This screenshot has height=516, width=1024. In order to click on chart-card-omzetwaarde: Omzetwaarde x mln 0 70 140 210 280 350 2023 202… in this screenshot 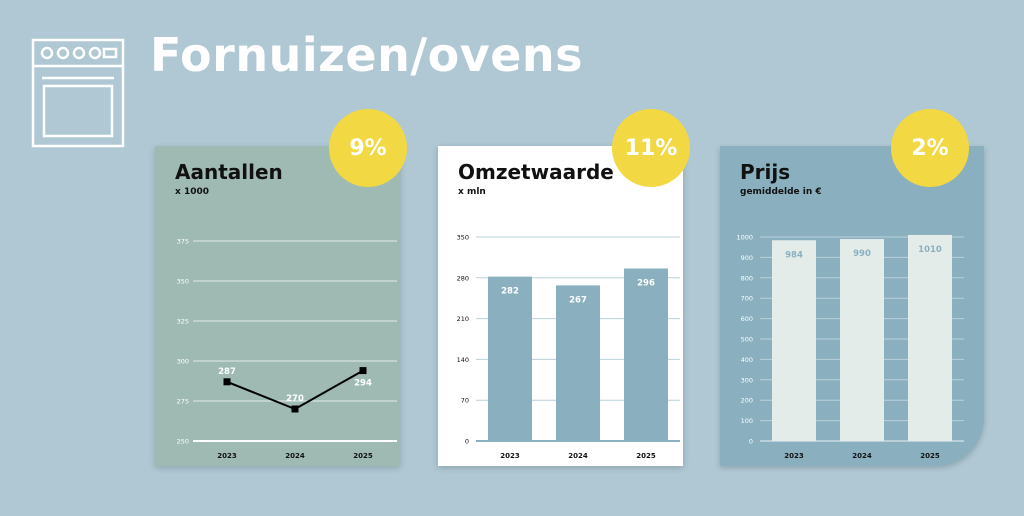, I will do `click(560, 306)`.